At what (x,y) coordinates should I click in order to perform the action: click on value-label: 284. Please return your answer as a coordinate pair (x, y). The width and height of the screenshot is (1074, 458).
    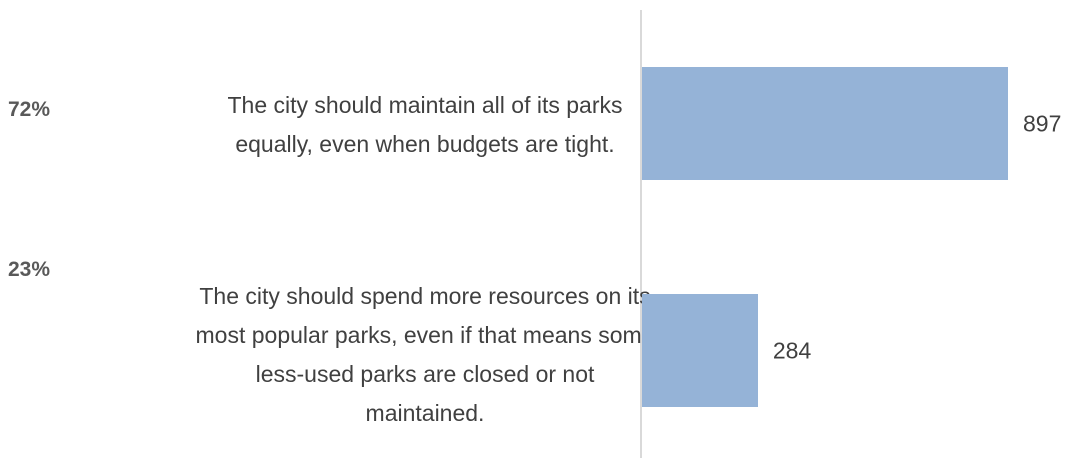
    Looking at the image, I should click on (792, 350).